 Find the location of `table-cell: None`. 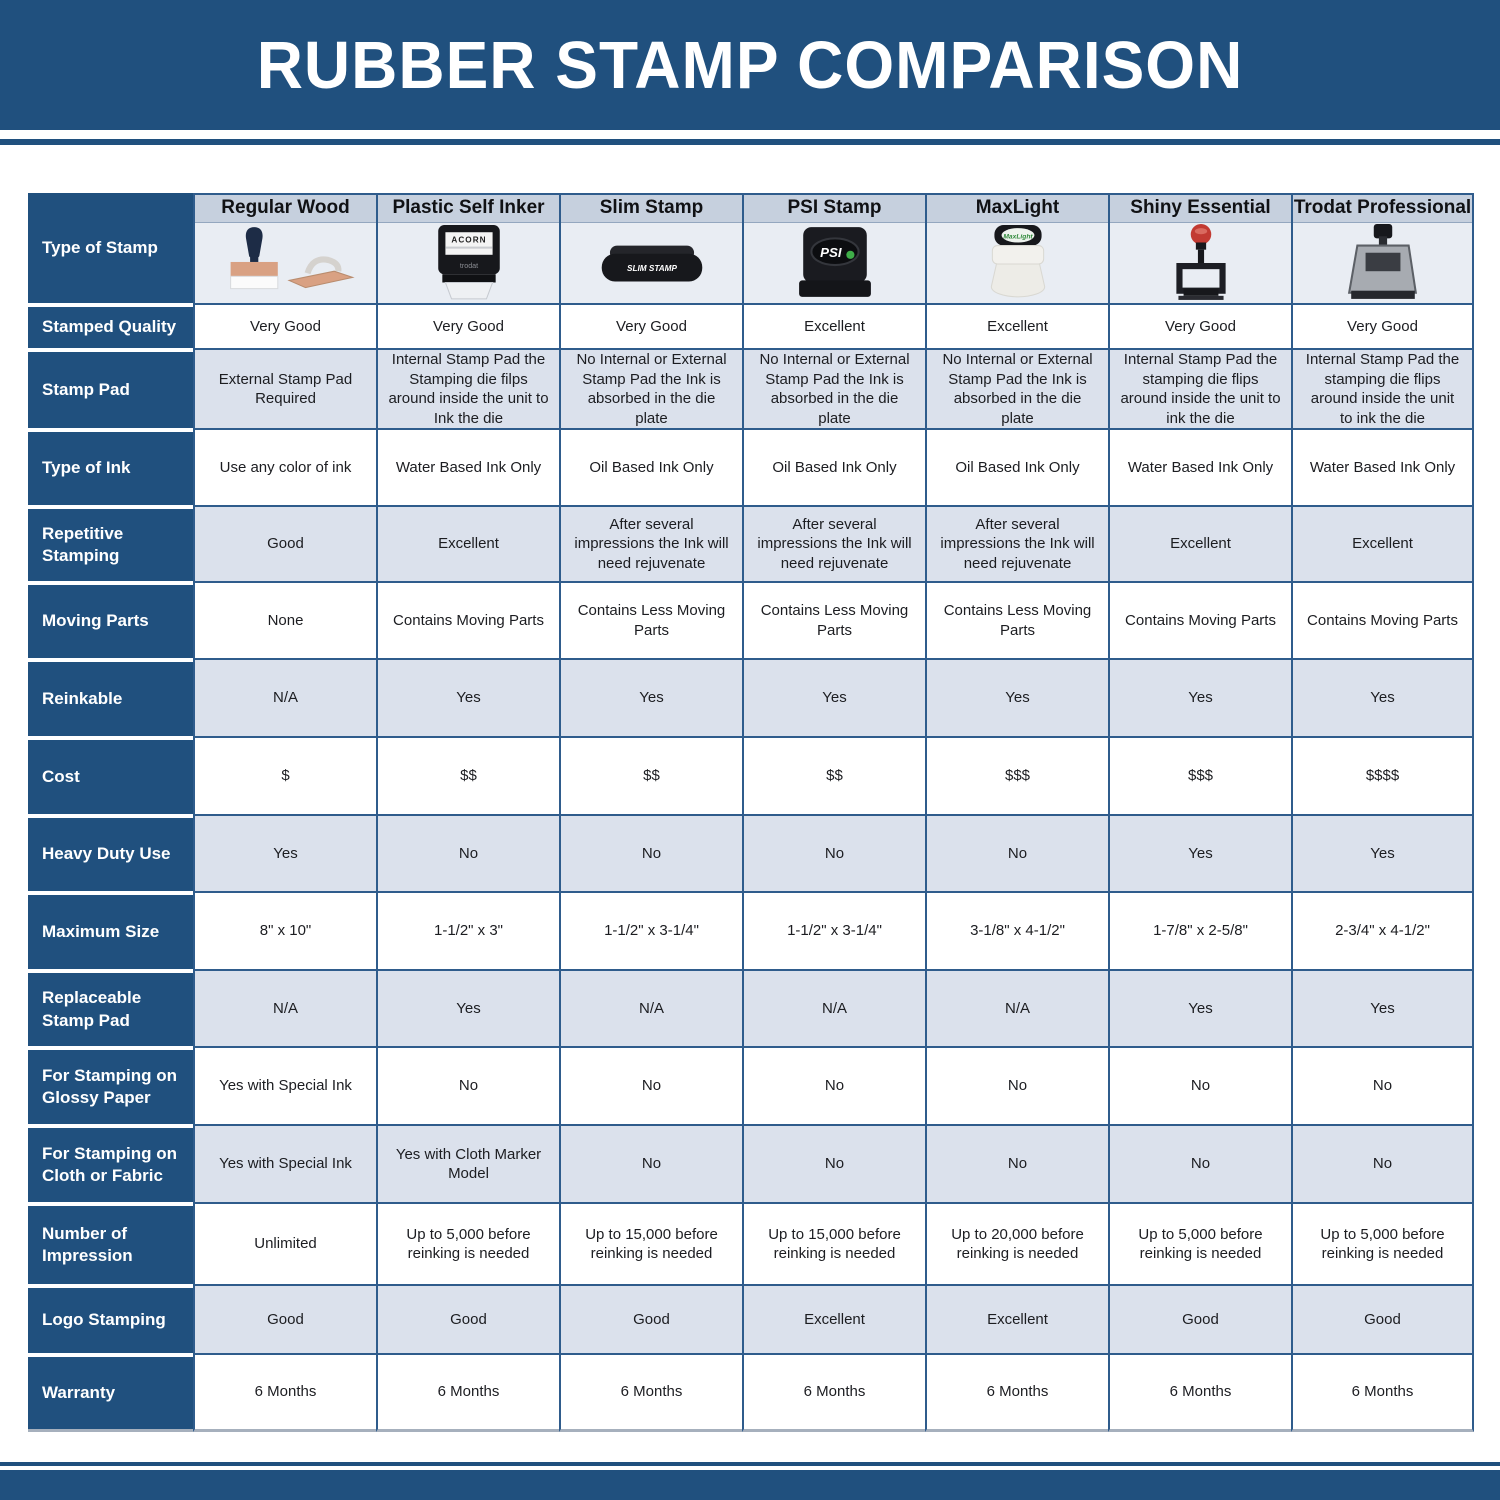

table-cell: None is located at coordinates (284, 619).